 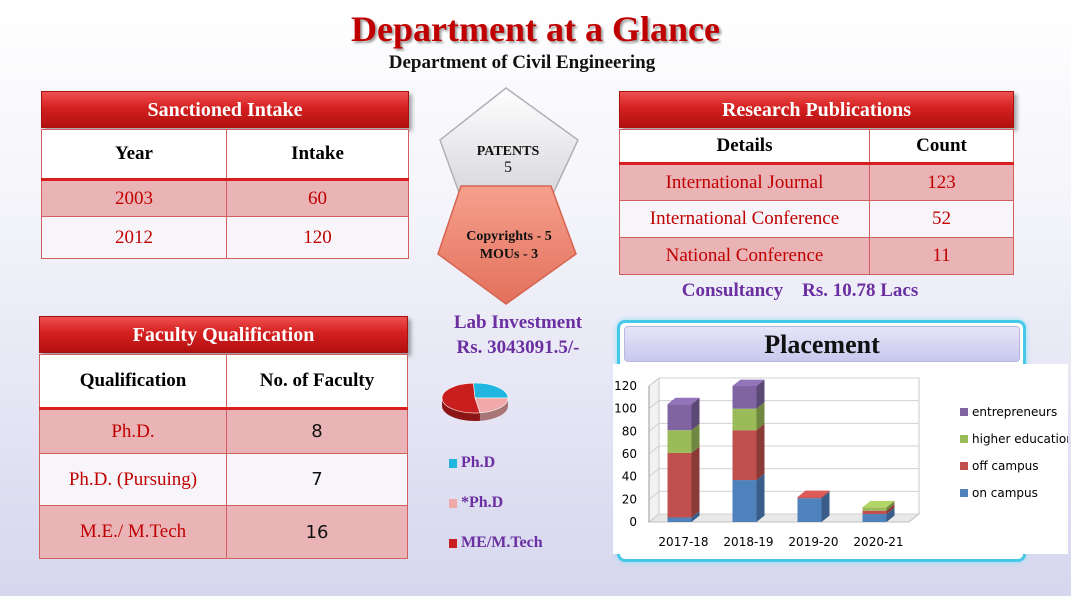 What do you see at coordinates (816, 182) in the screenshot?
I see `table-row: International Journal 123` at bounding box center [816, 182].